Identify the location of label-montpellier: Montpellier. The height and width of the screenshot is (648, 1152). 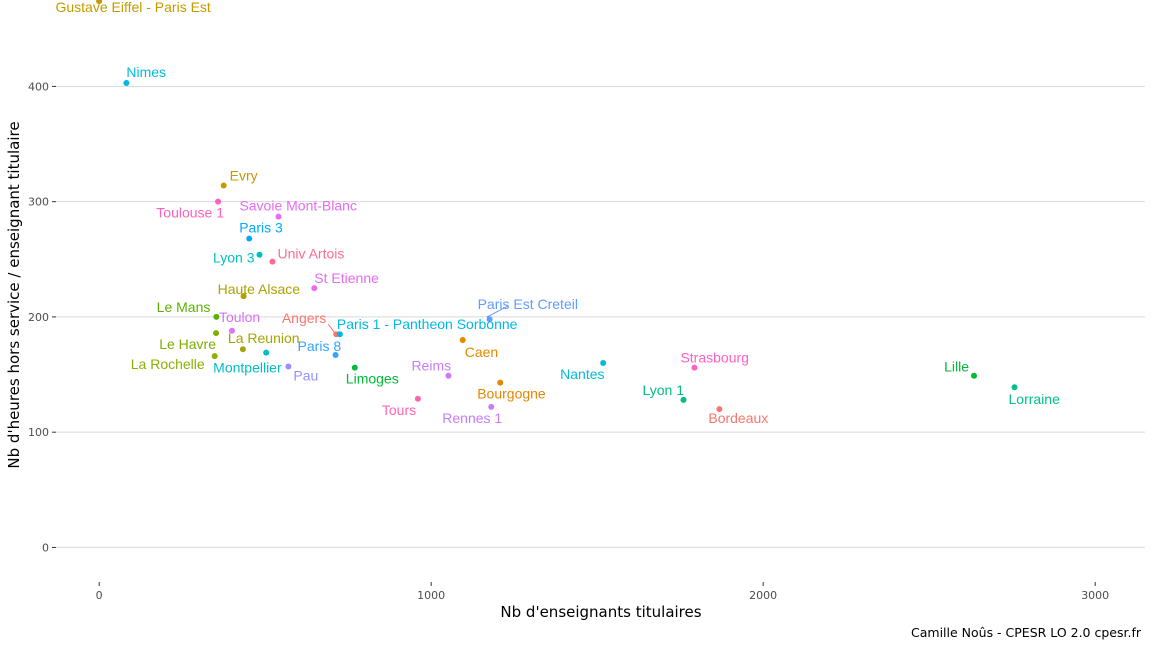
(247, 368).